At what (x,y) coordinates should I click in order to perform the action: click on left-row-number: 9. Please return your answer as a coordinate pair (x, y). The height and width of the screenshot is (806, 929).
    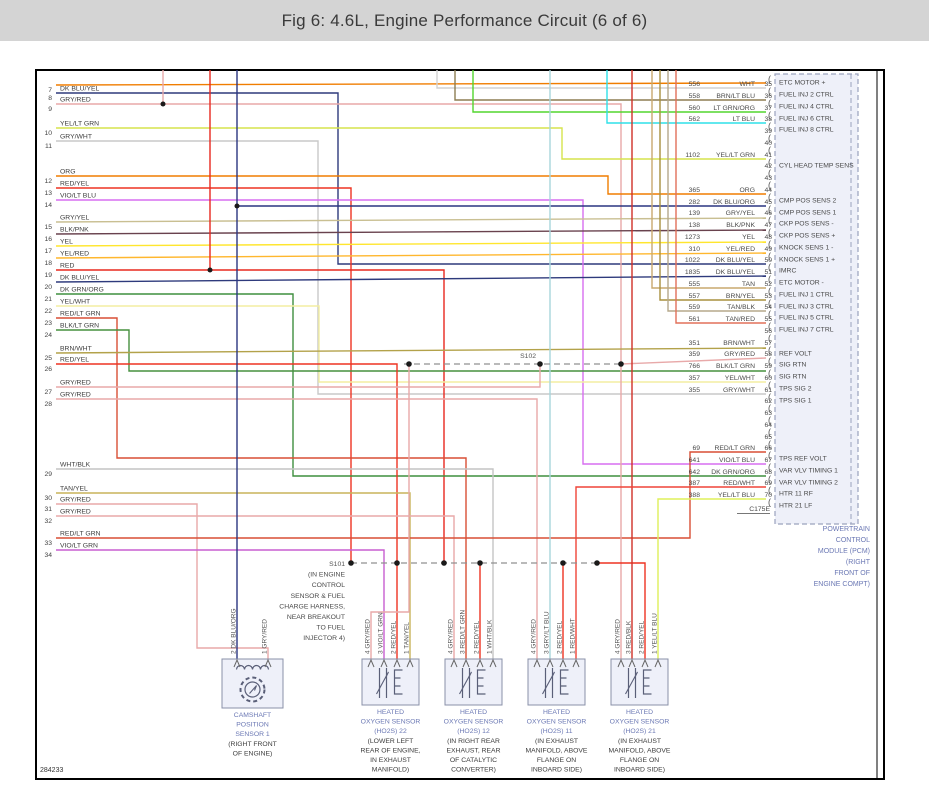
    Looking at the image, I should click on (50, 109).